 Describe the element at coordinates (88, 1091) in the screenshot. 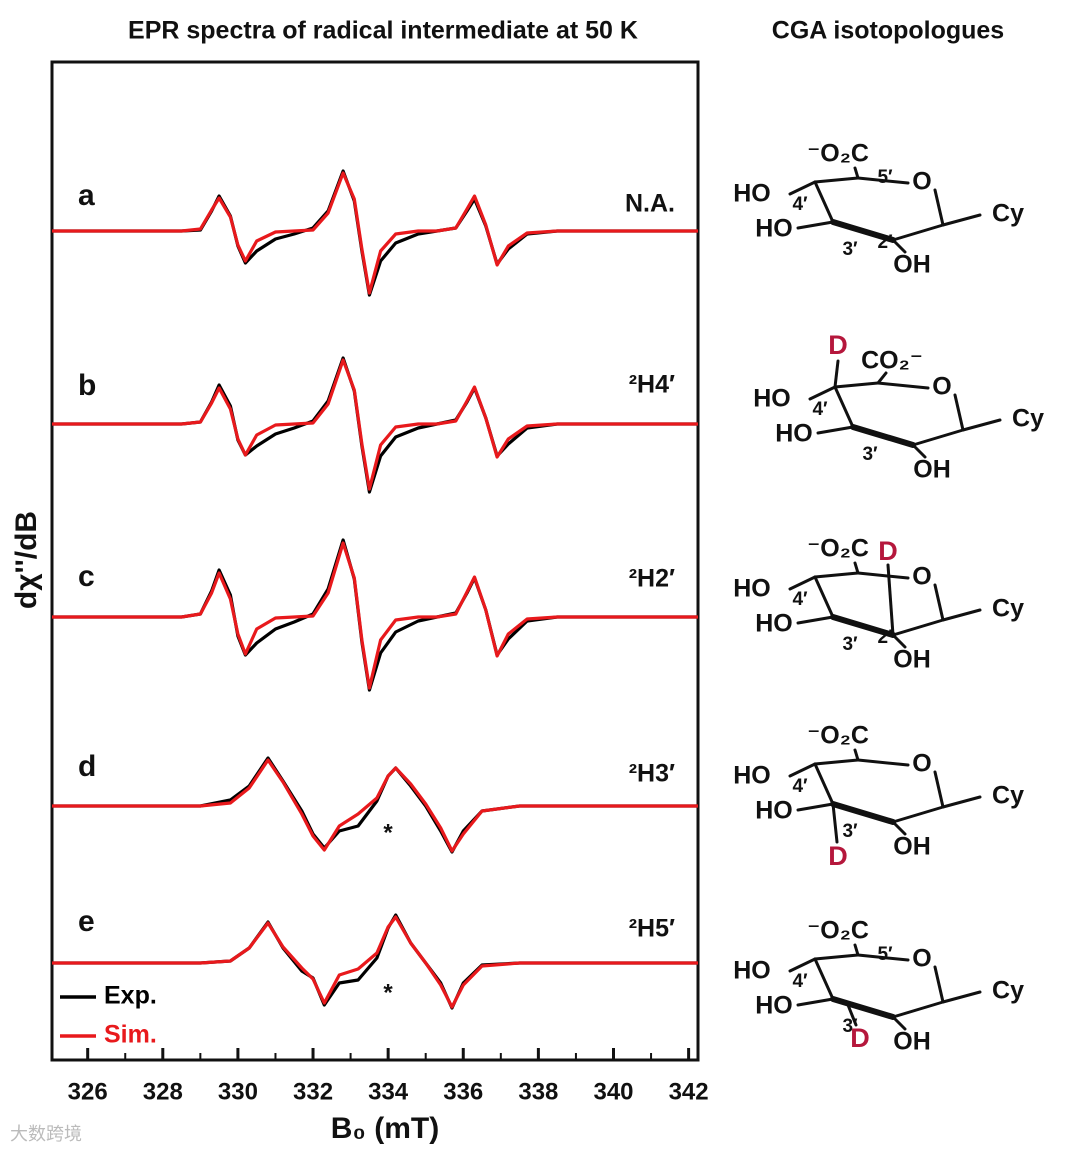

I see `x-tick-label: 326` at that location.